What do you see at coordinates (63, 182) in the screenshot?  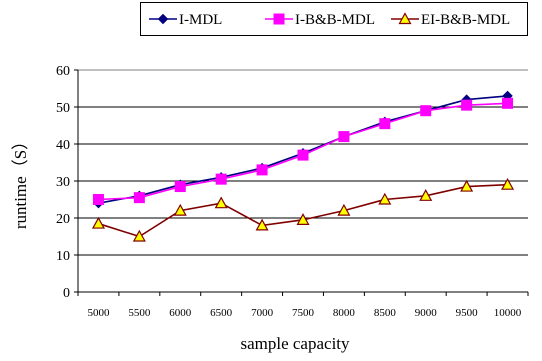 I see `y-tick-label: 30` at bounding box center [63, 182].